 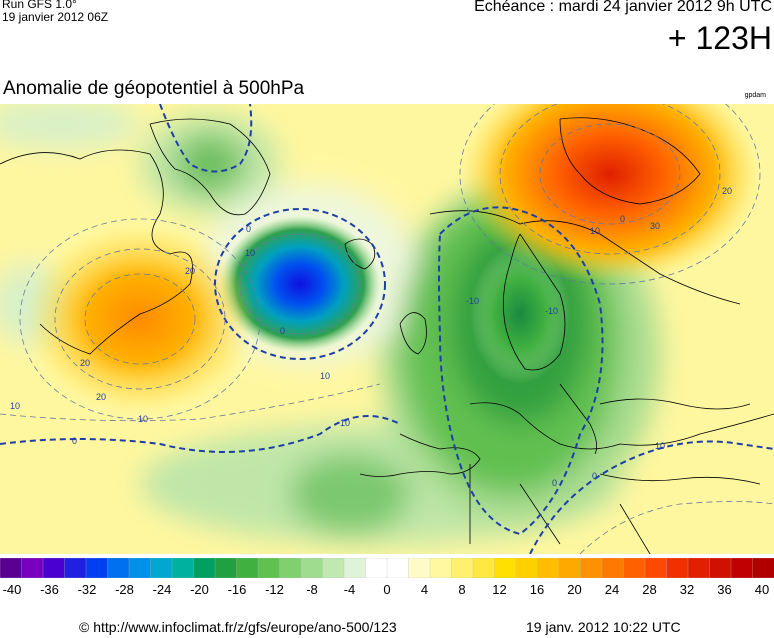 What do you see at coordinates (574, 589) in the screenshot?
I see `color-scale-tick-label: 20` at bounding box center [574, 589].